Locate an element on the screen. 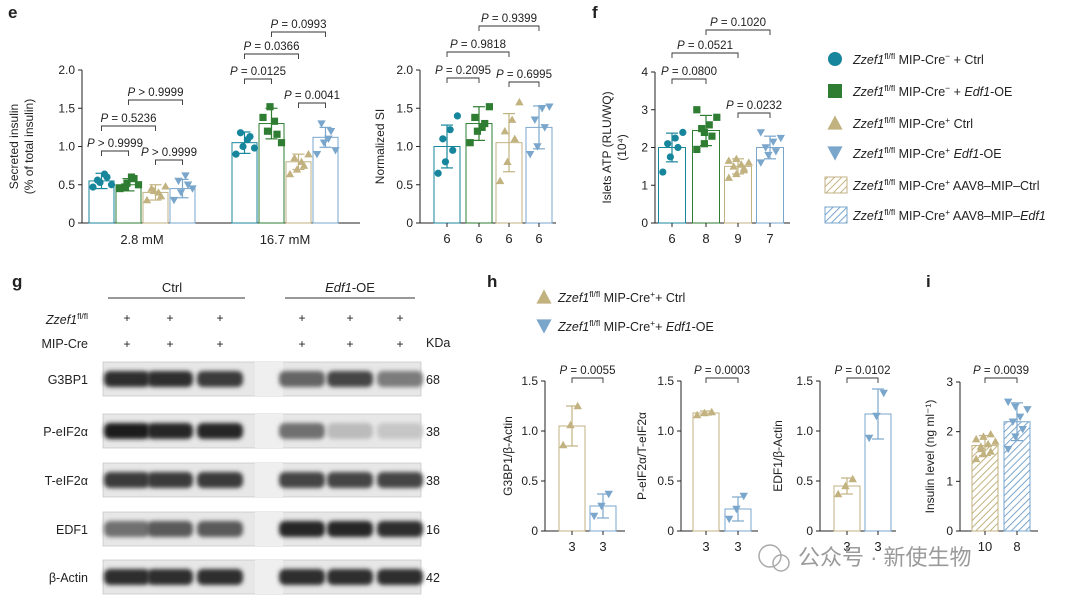 The image size is (1080, 607). legend-label: Zzef1fl/fl MIP-Cre+ AAV8–MIP–Ctrl is located at coordinates (946, 185).